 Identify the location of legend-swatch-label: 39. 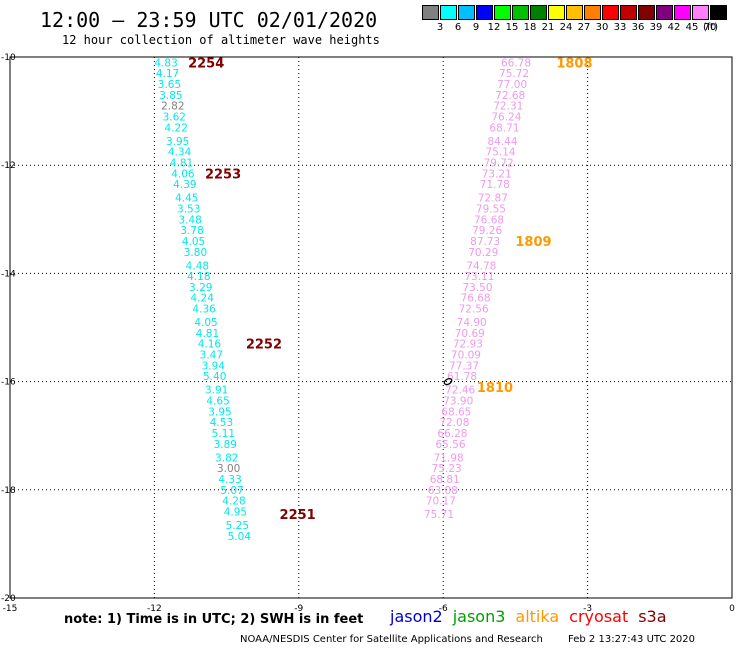
(656, 27).